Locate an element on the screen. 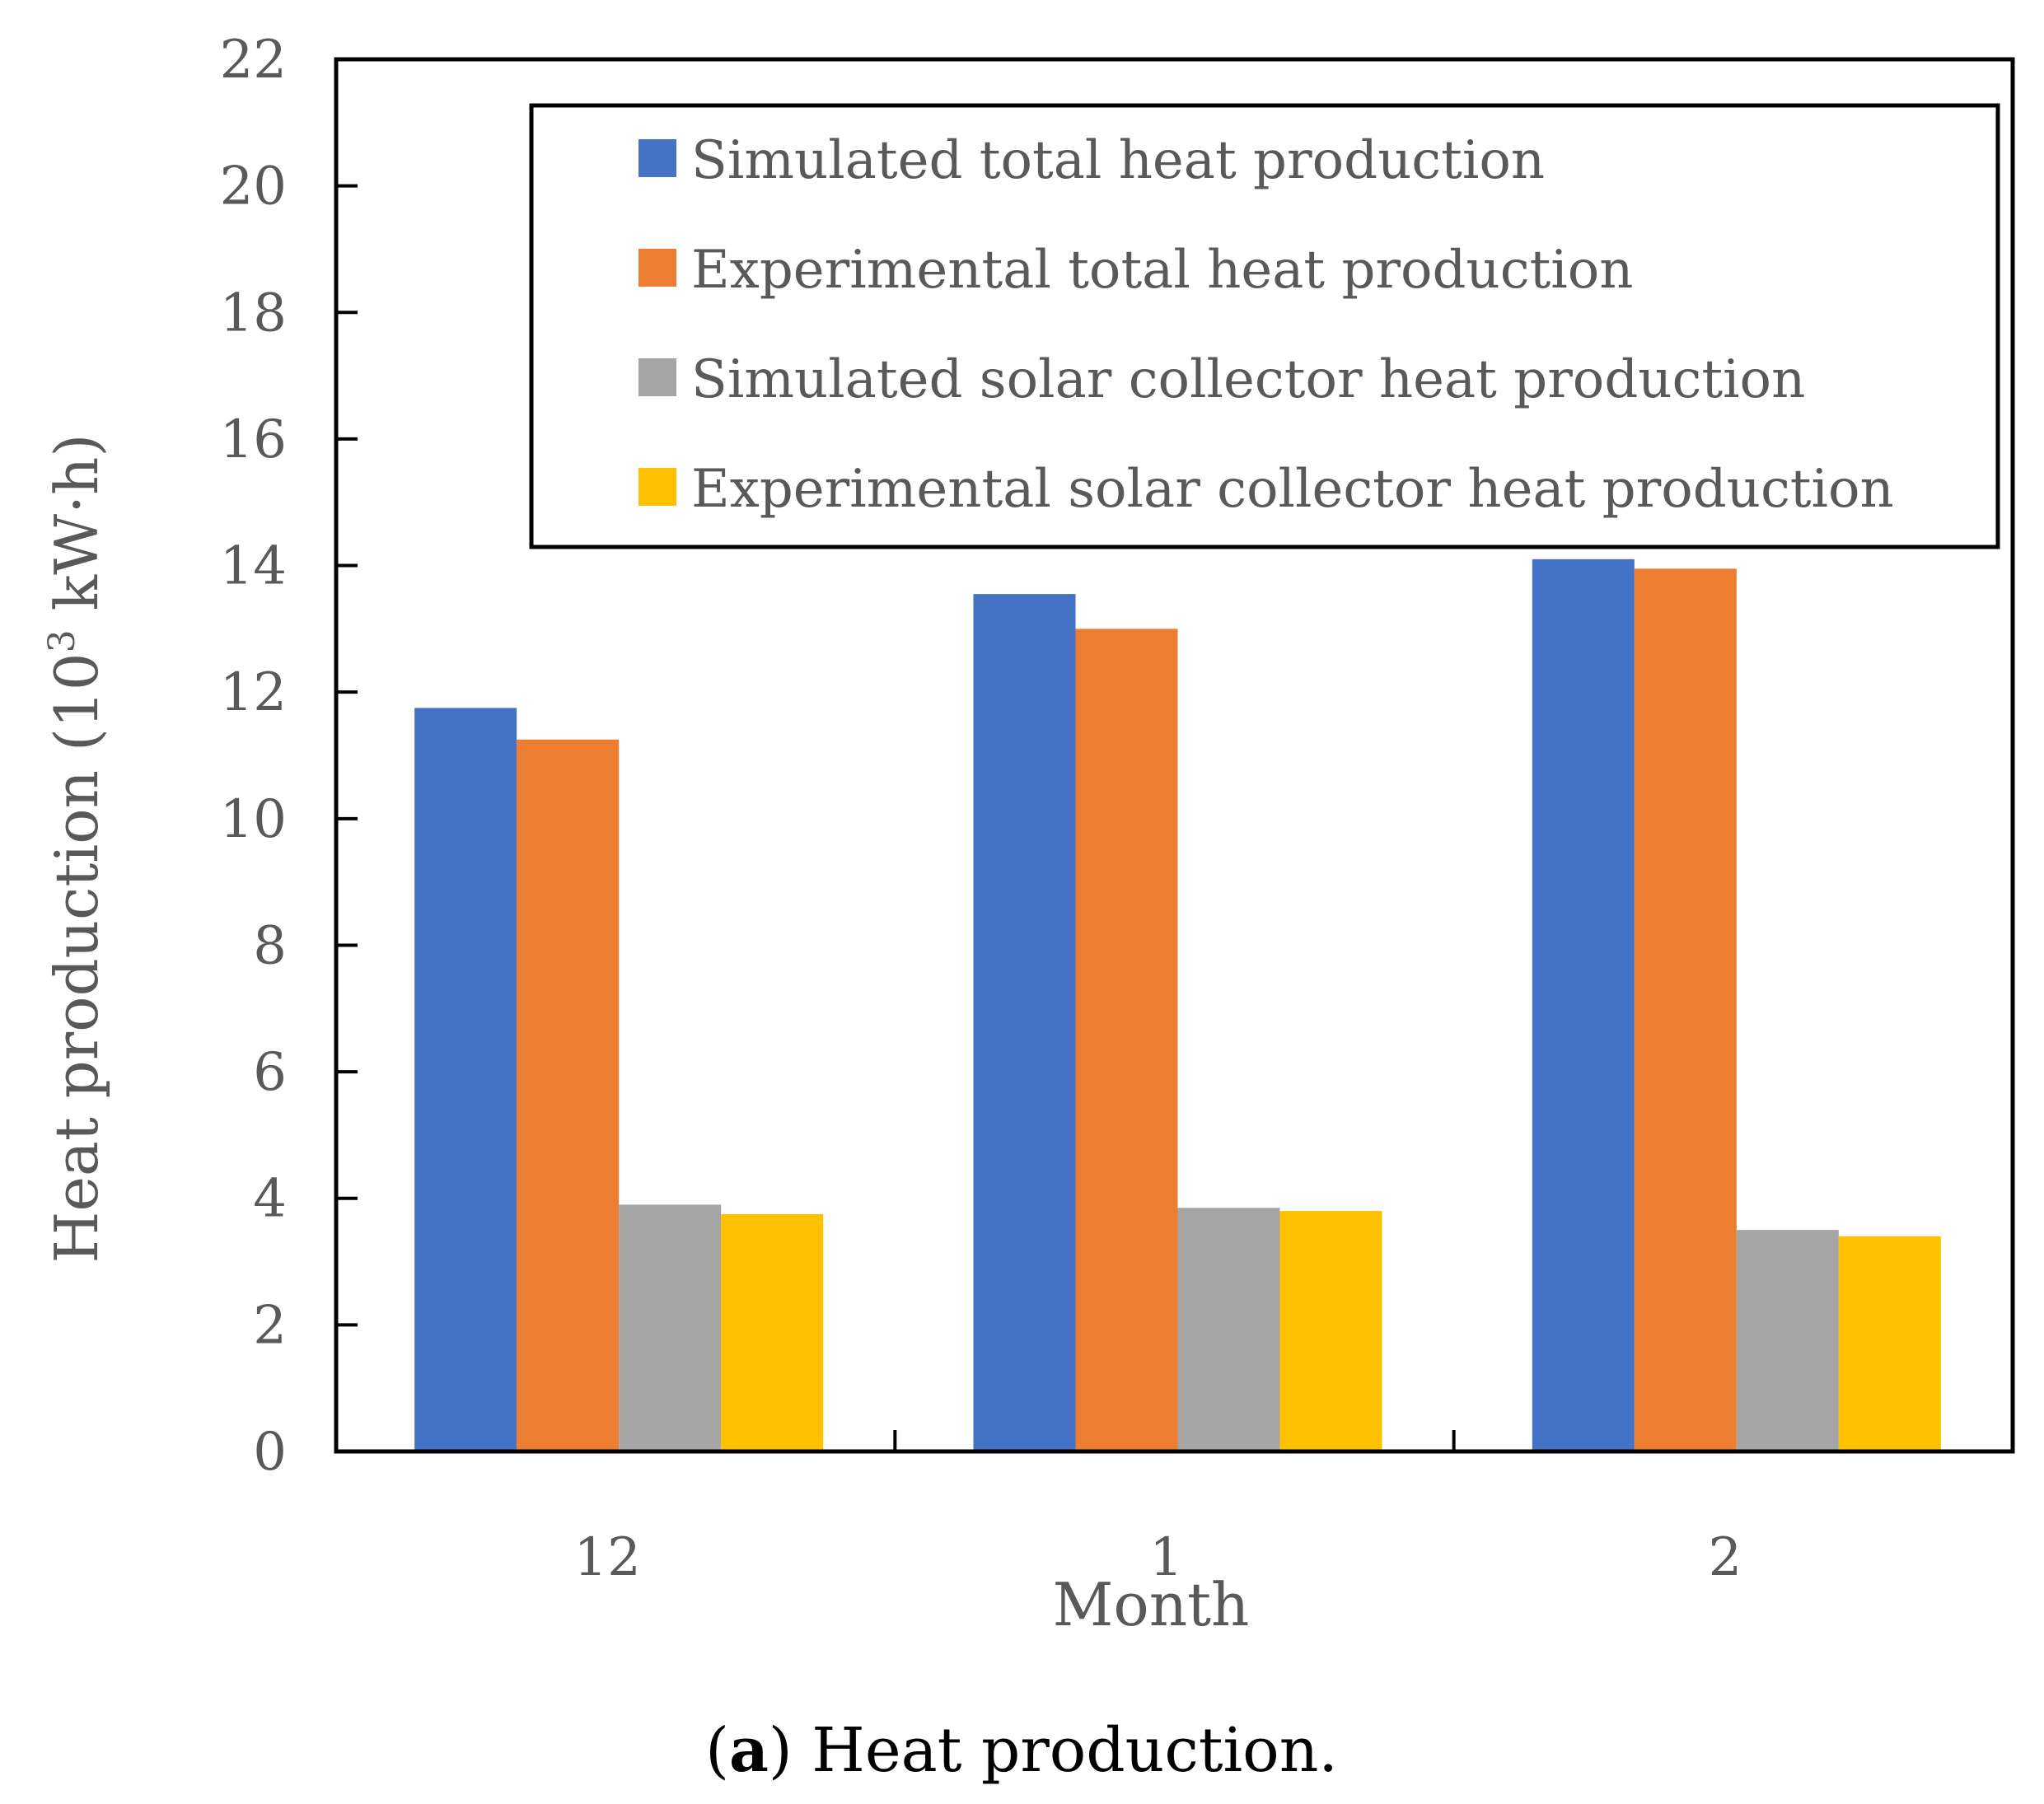  x-axis-tick-labels: 12 1 2 is located at coordinates (1157, 1557).